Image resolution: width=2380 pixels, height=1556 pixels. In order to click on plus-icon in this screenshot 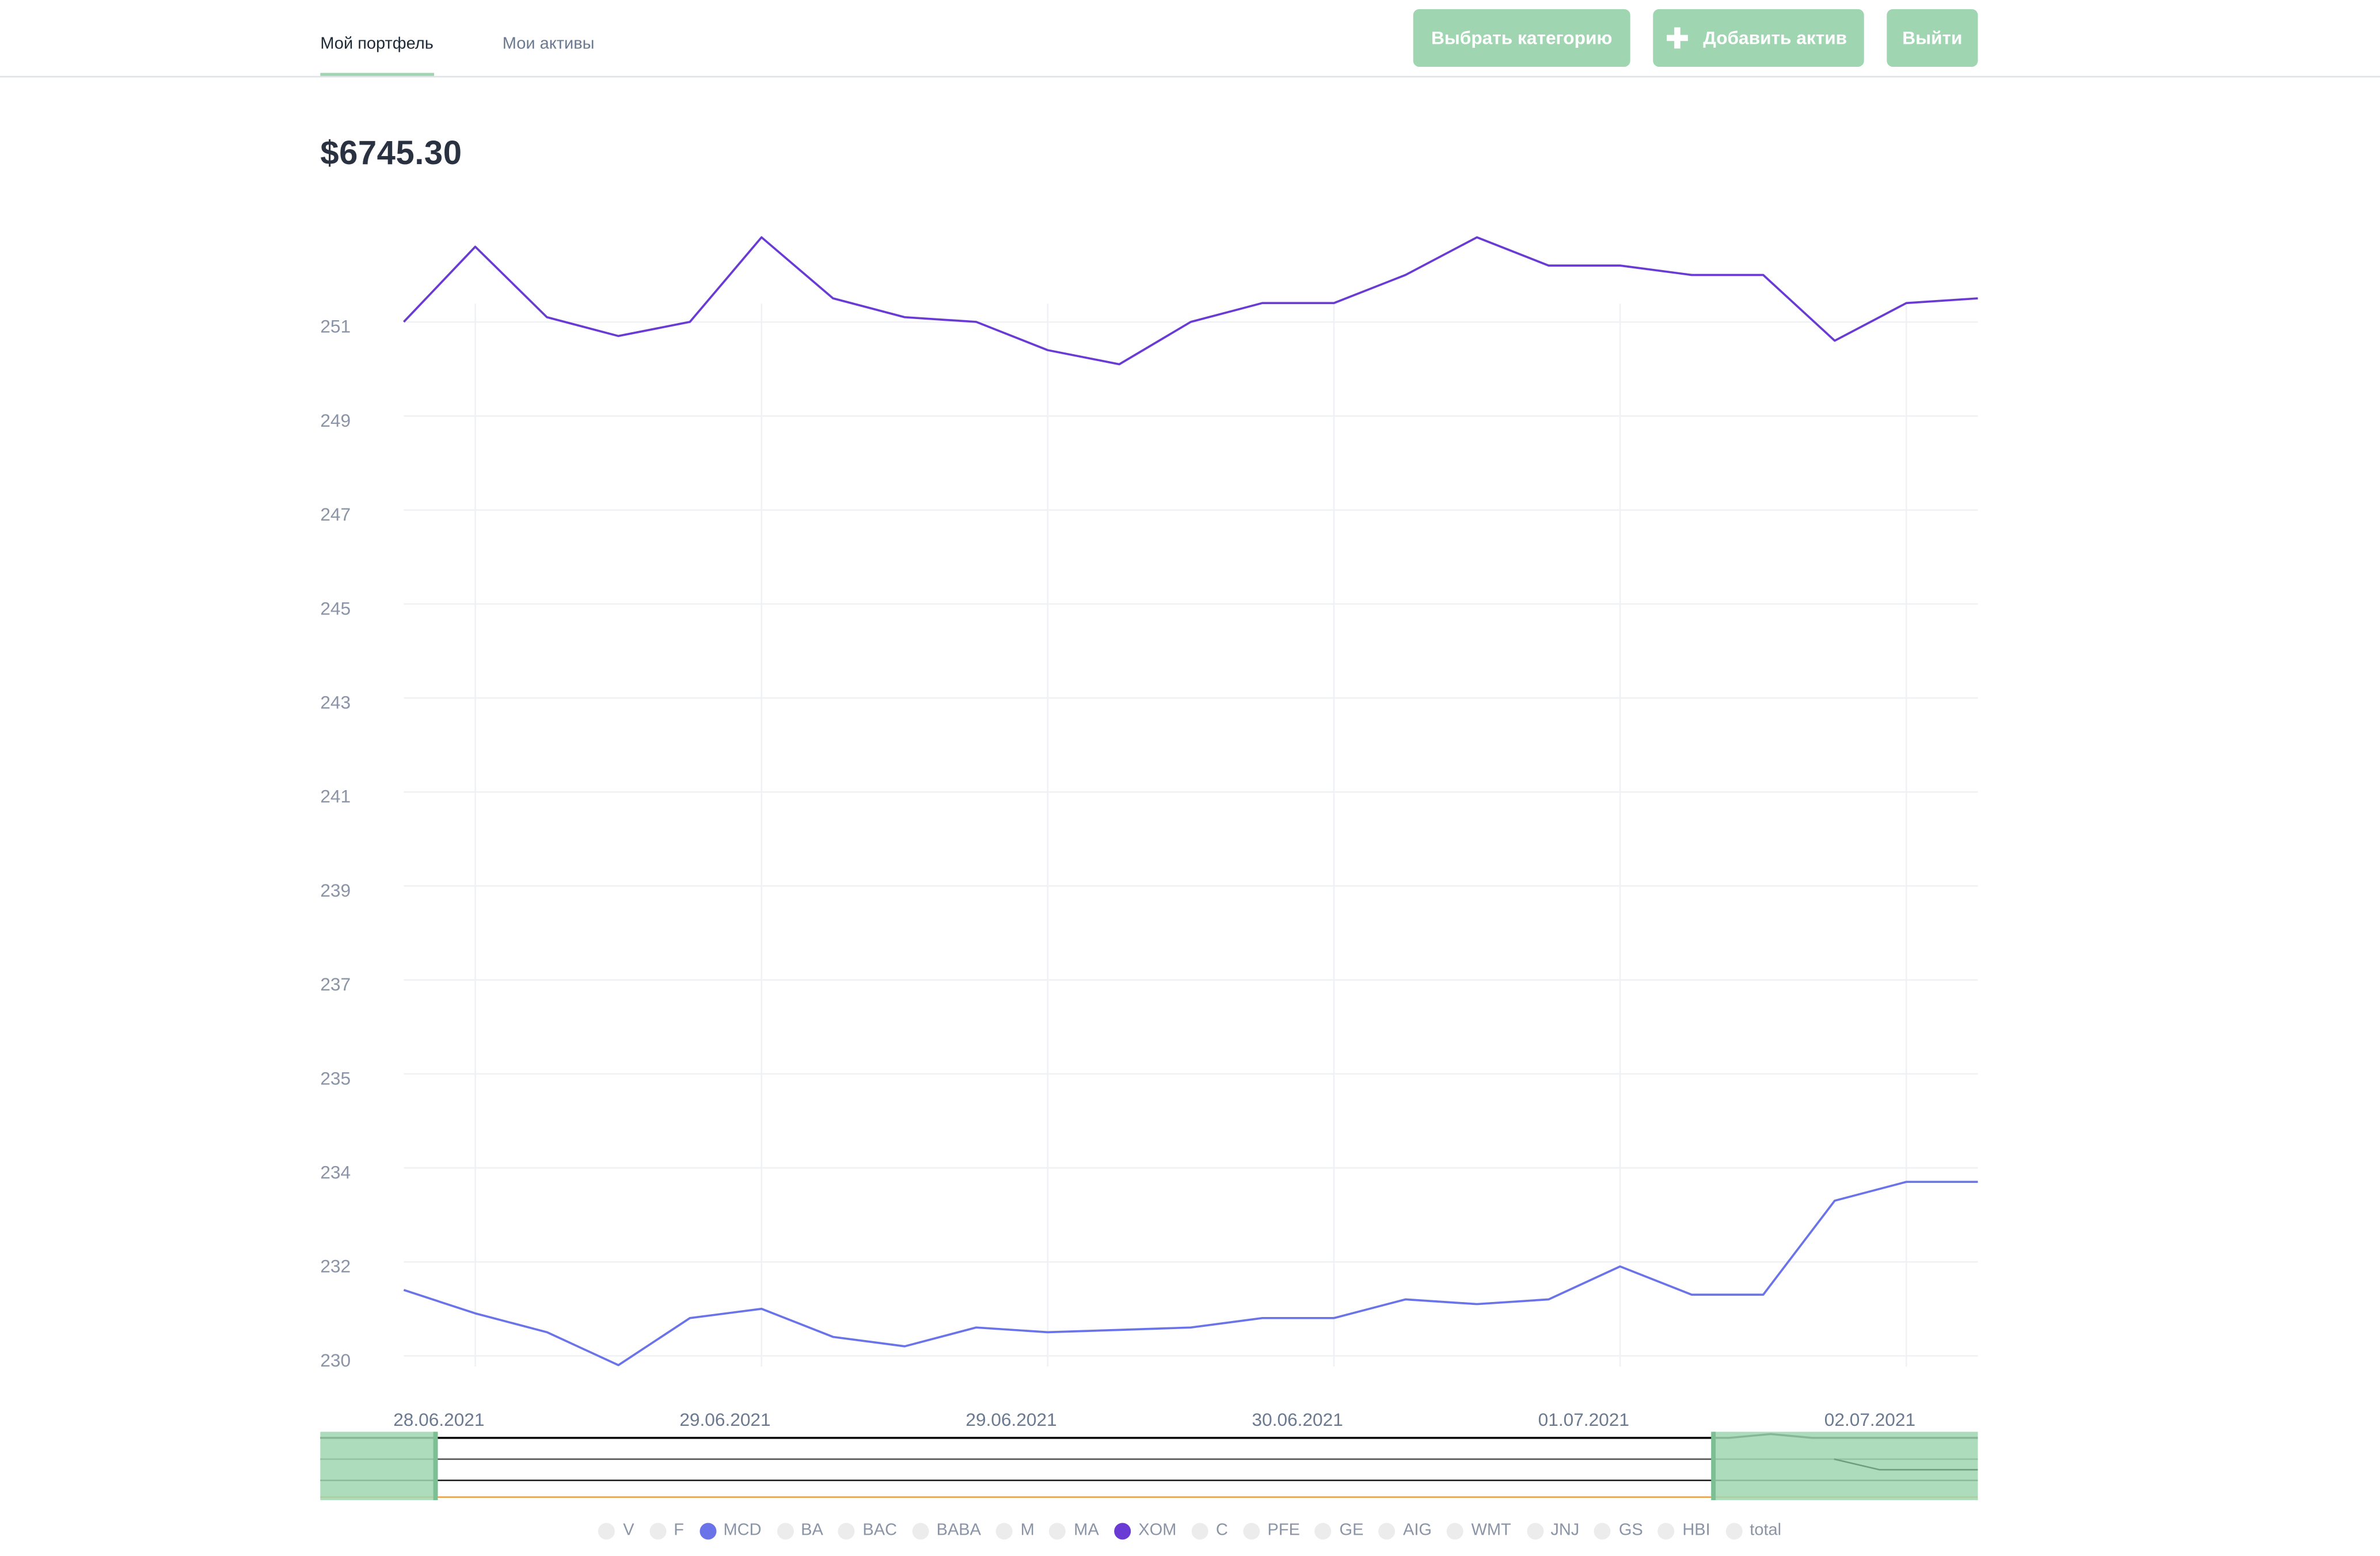, I will do `click(1677, 38)`.